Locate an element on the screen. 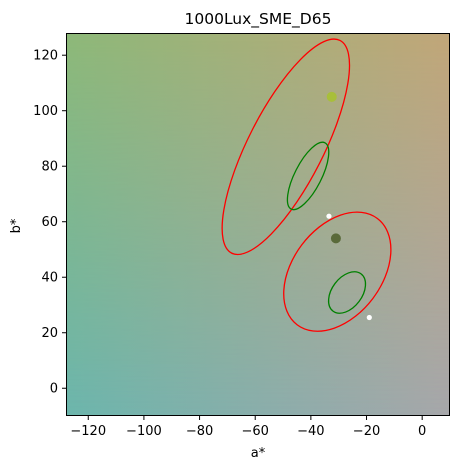 This screenshot has width=460, height=470. y-tick-label: 80 is located at coordinates (49, 167).